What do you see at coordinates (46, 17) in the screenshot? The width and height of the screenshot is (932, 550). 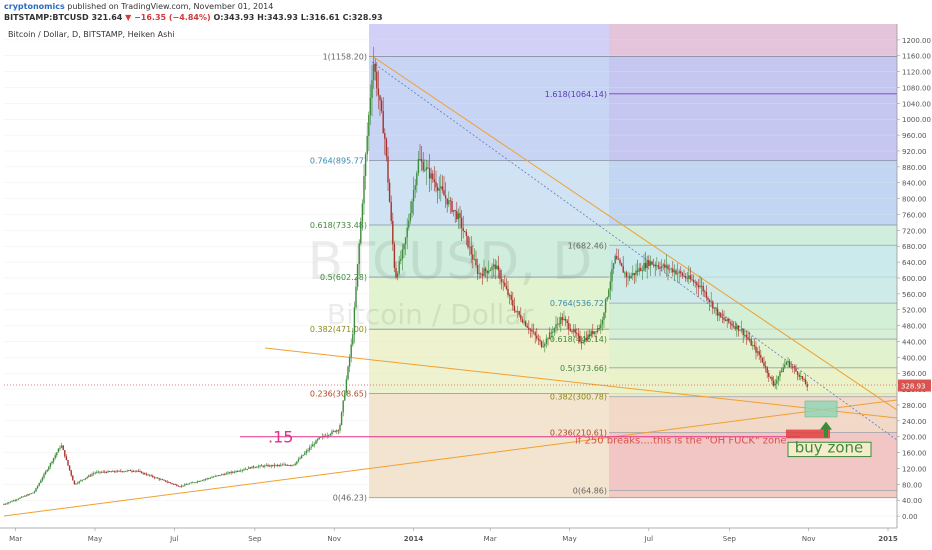 I see `symbol-label: BITSTAMP:BTCUSD` at bounding box center [46, 17].